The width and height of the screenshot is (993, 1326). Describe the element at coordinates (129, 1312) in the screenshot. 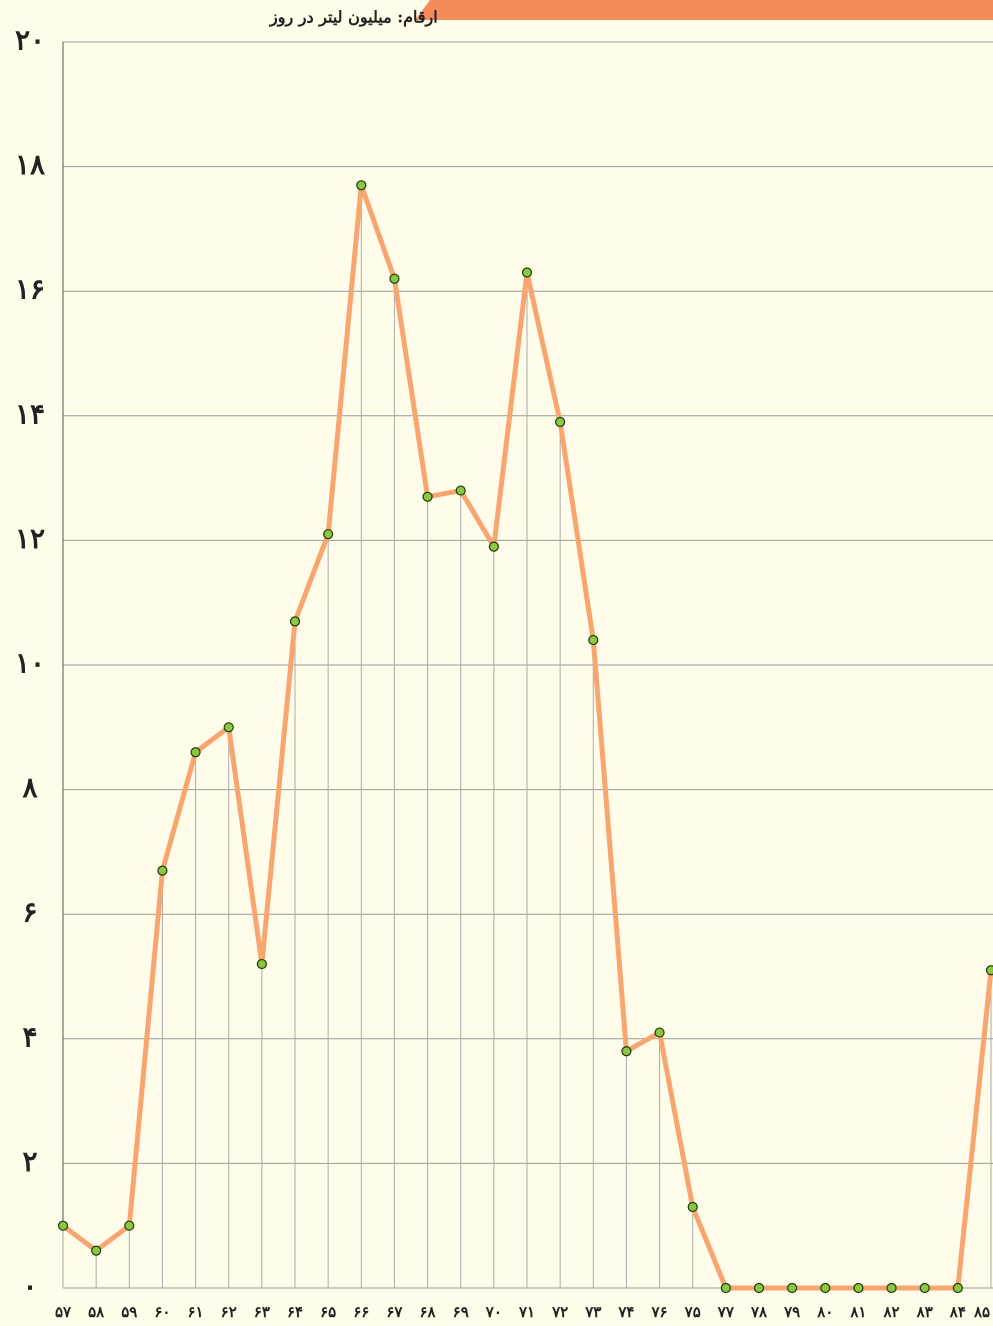

I see `x-tick-label: ۵۹` at that location.